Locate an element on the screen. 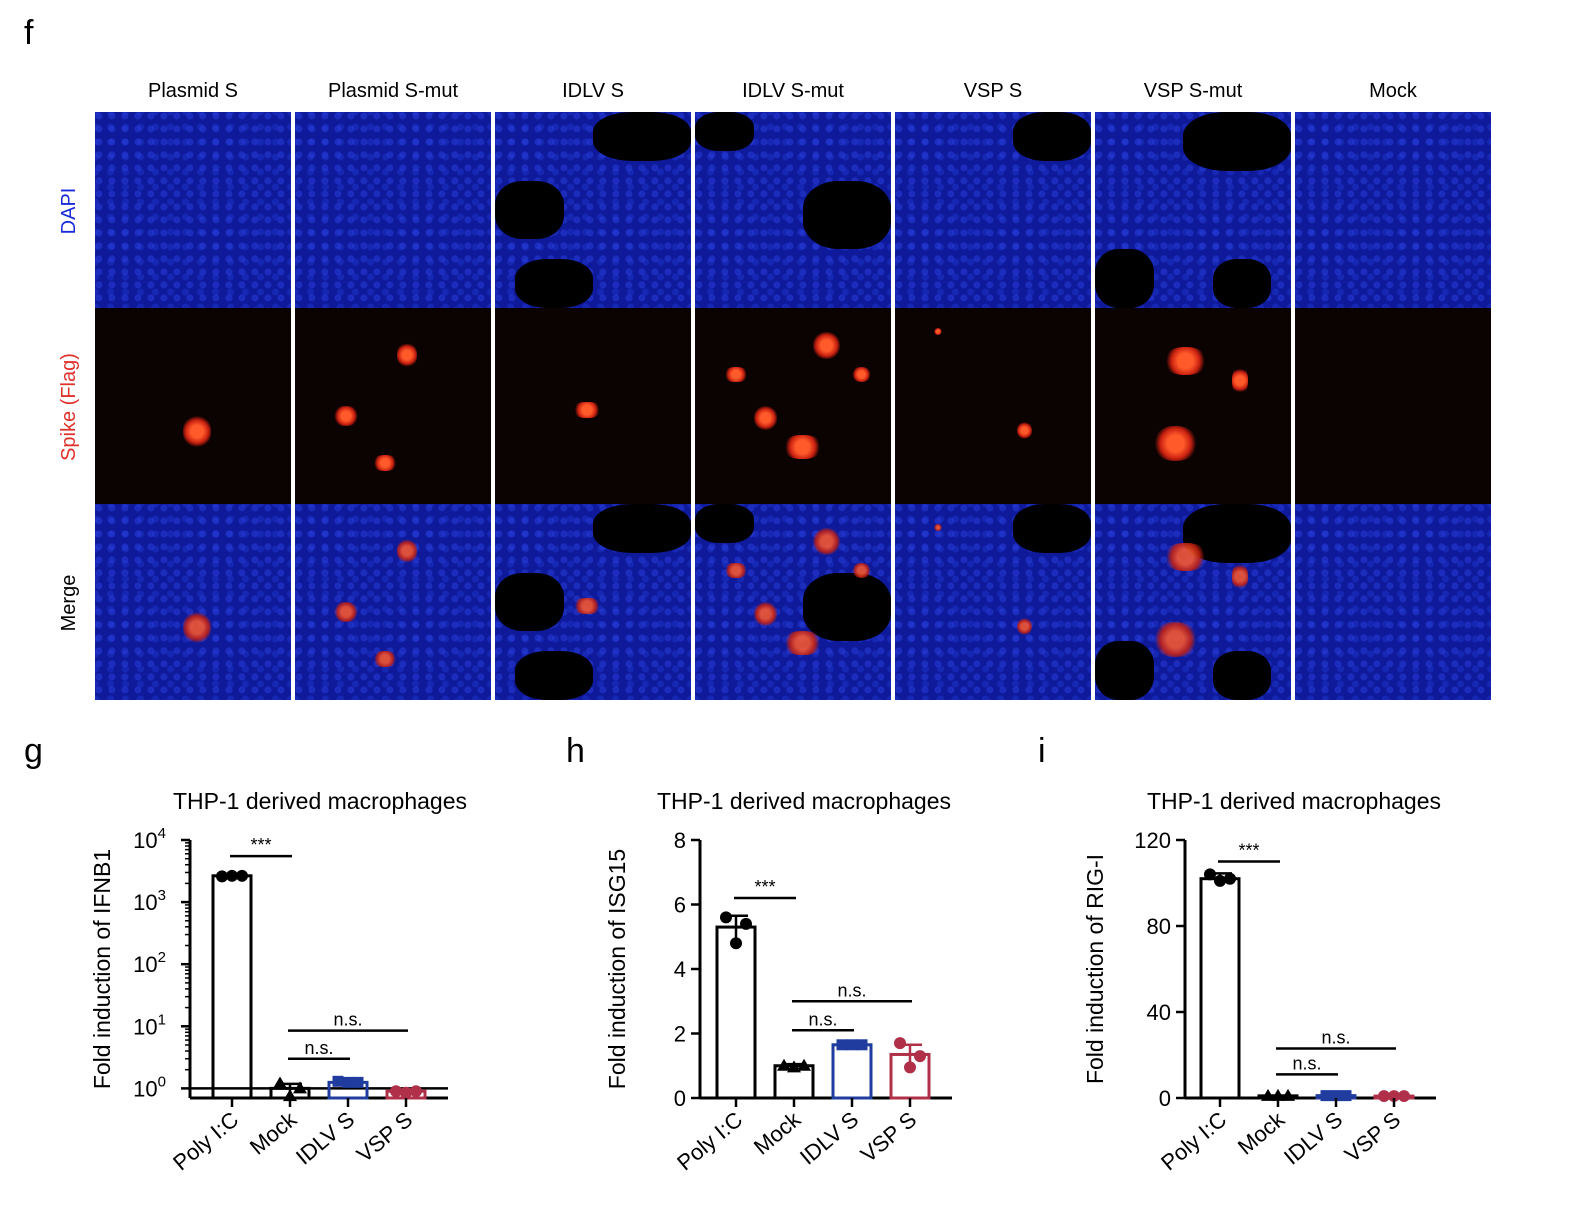  y-tick-label: 103 is located at coordinates (149, 901).